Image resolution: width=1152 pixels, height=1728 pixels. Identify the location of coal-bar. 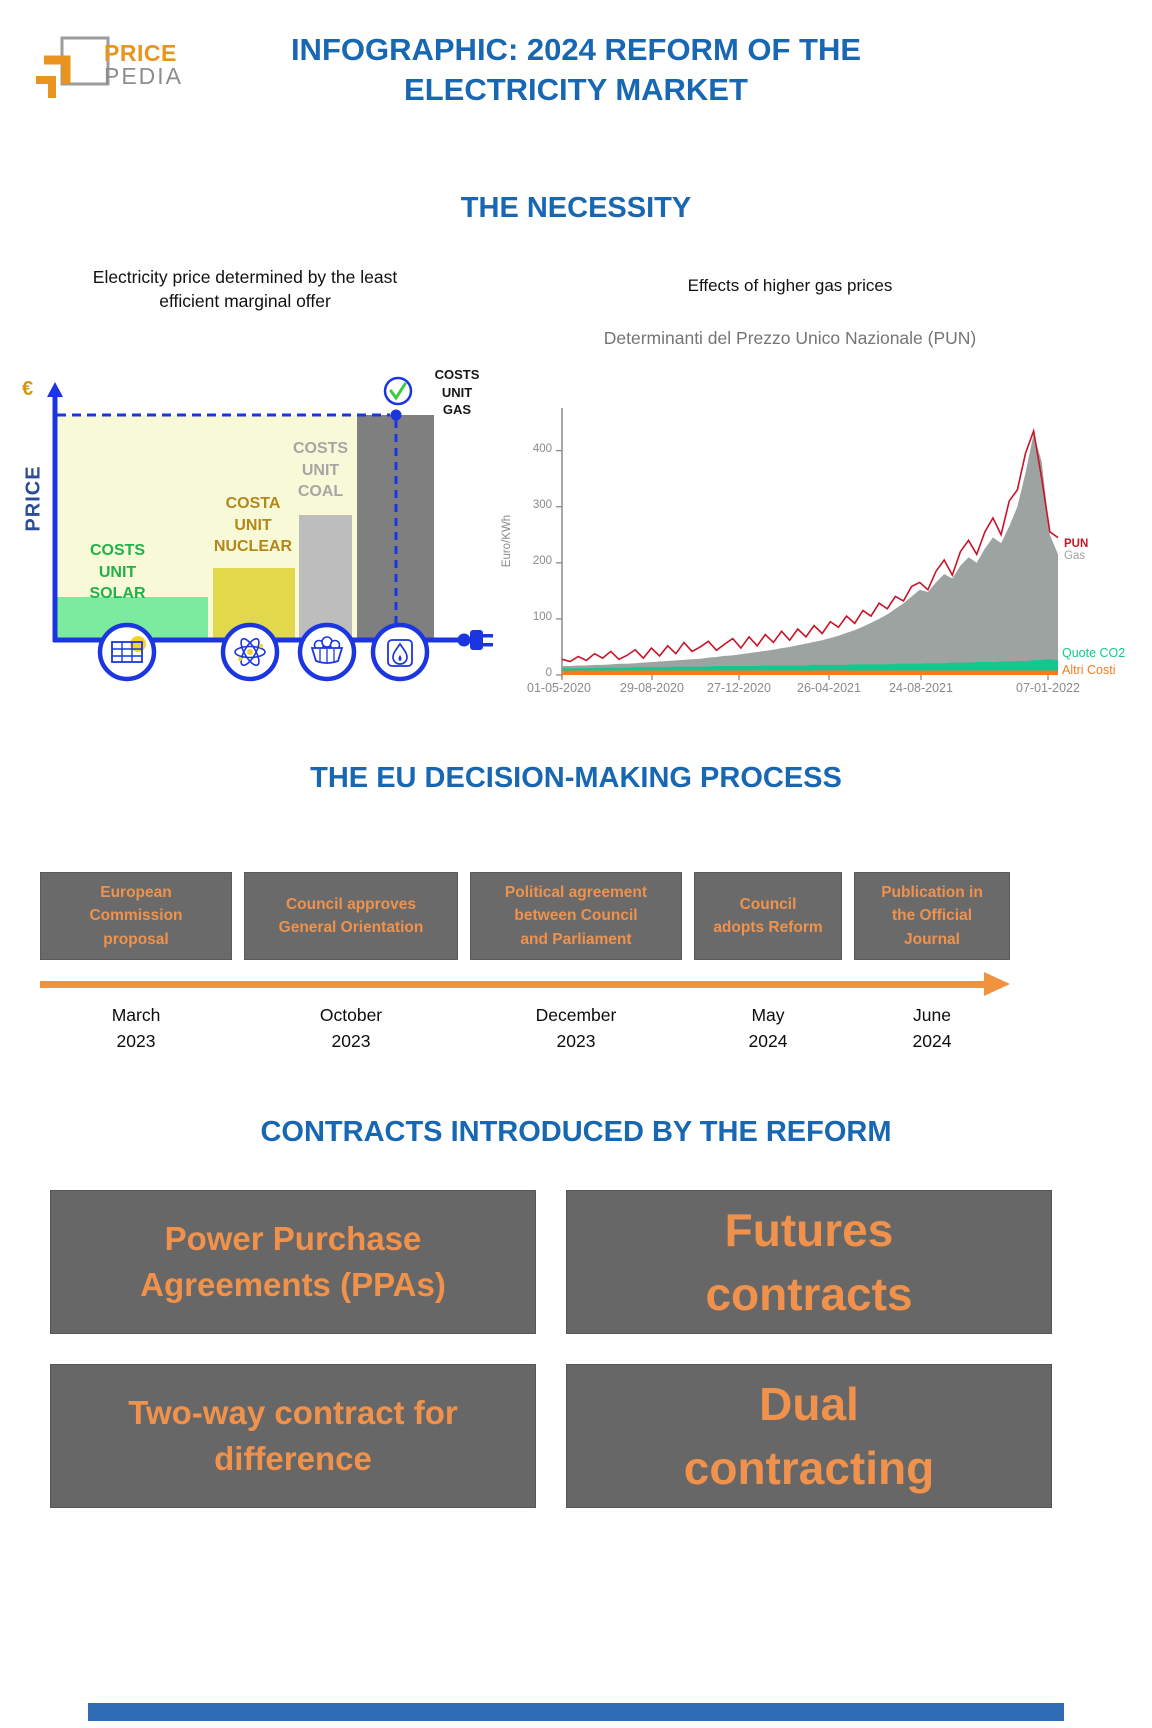
(325, 576).